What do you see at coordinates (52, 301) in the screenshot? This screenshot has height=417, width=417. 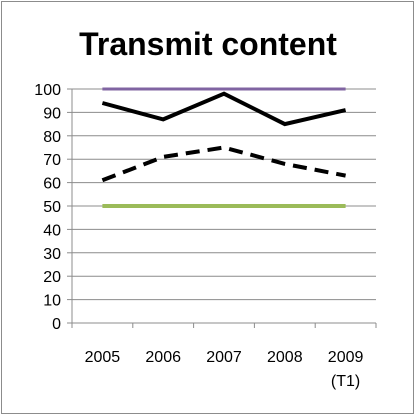 I see `y-tick-label: 10` at bounding box center [52, 301].